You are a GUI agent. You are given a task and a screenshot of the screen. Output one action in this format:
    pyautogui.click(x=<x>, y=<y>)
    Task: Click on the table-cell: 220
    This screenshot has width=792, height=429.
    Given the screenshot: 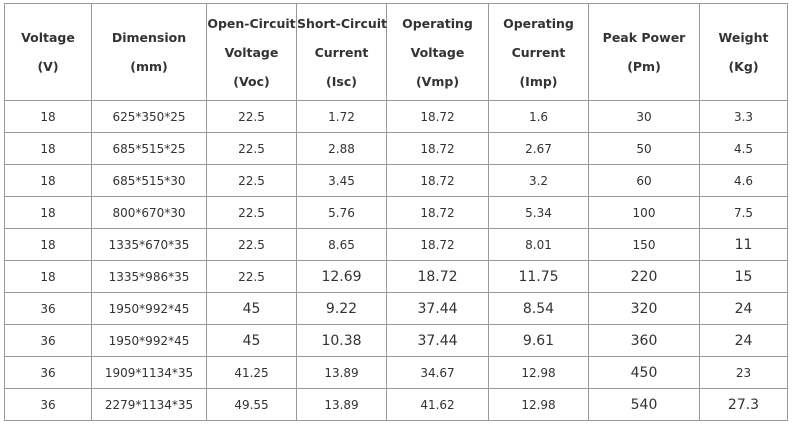 What is the action you would take?
    pyautogui.click(x=644, y=276)
    